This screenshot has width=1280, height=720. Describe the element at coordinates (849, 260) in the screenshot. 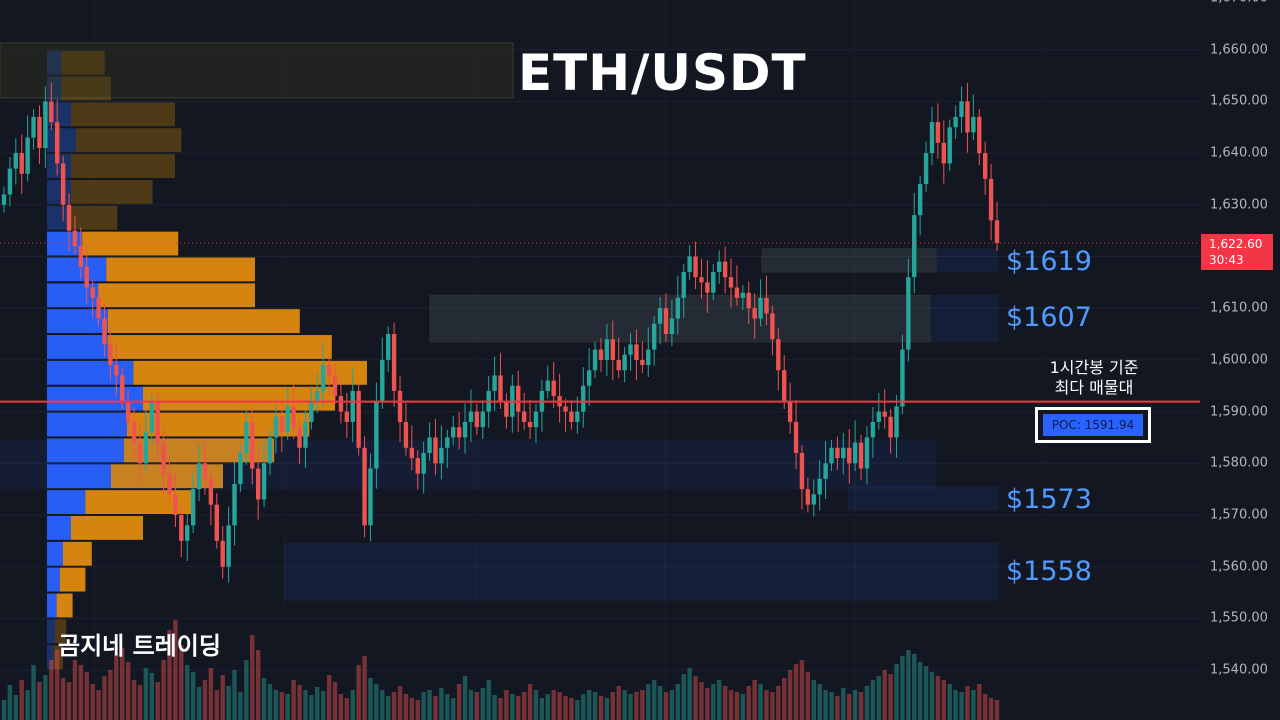

I see `zone-box-yellow` at that location.